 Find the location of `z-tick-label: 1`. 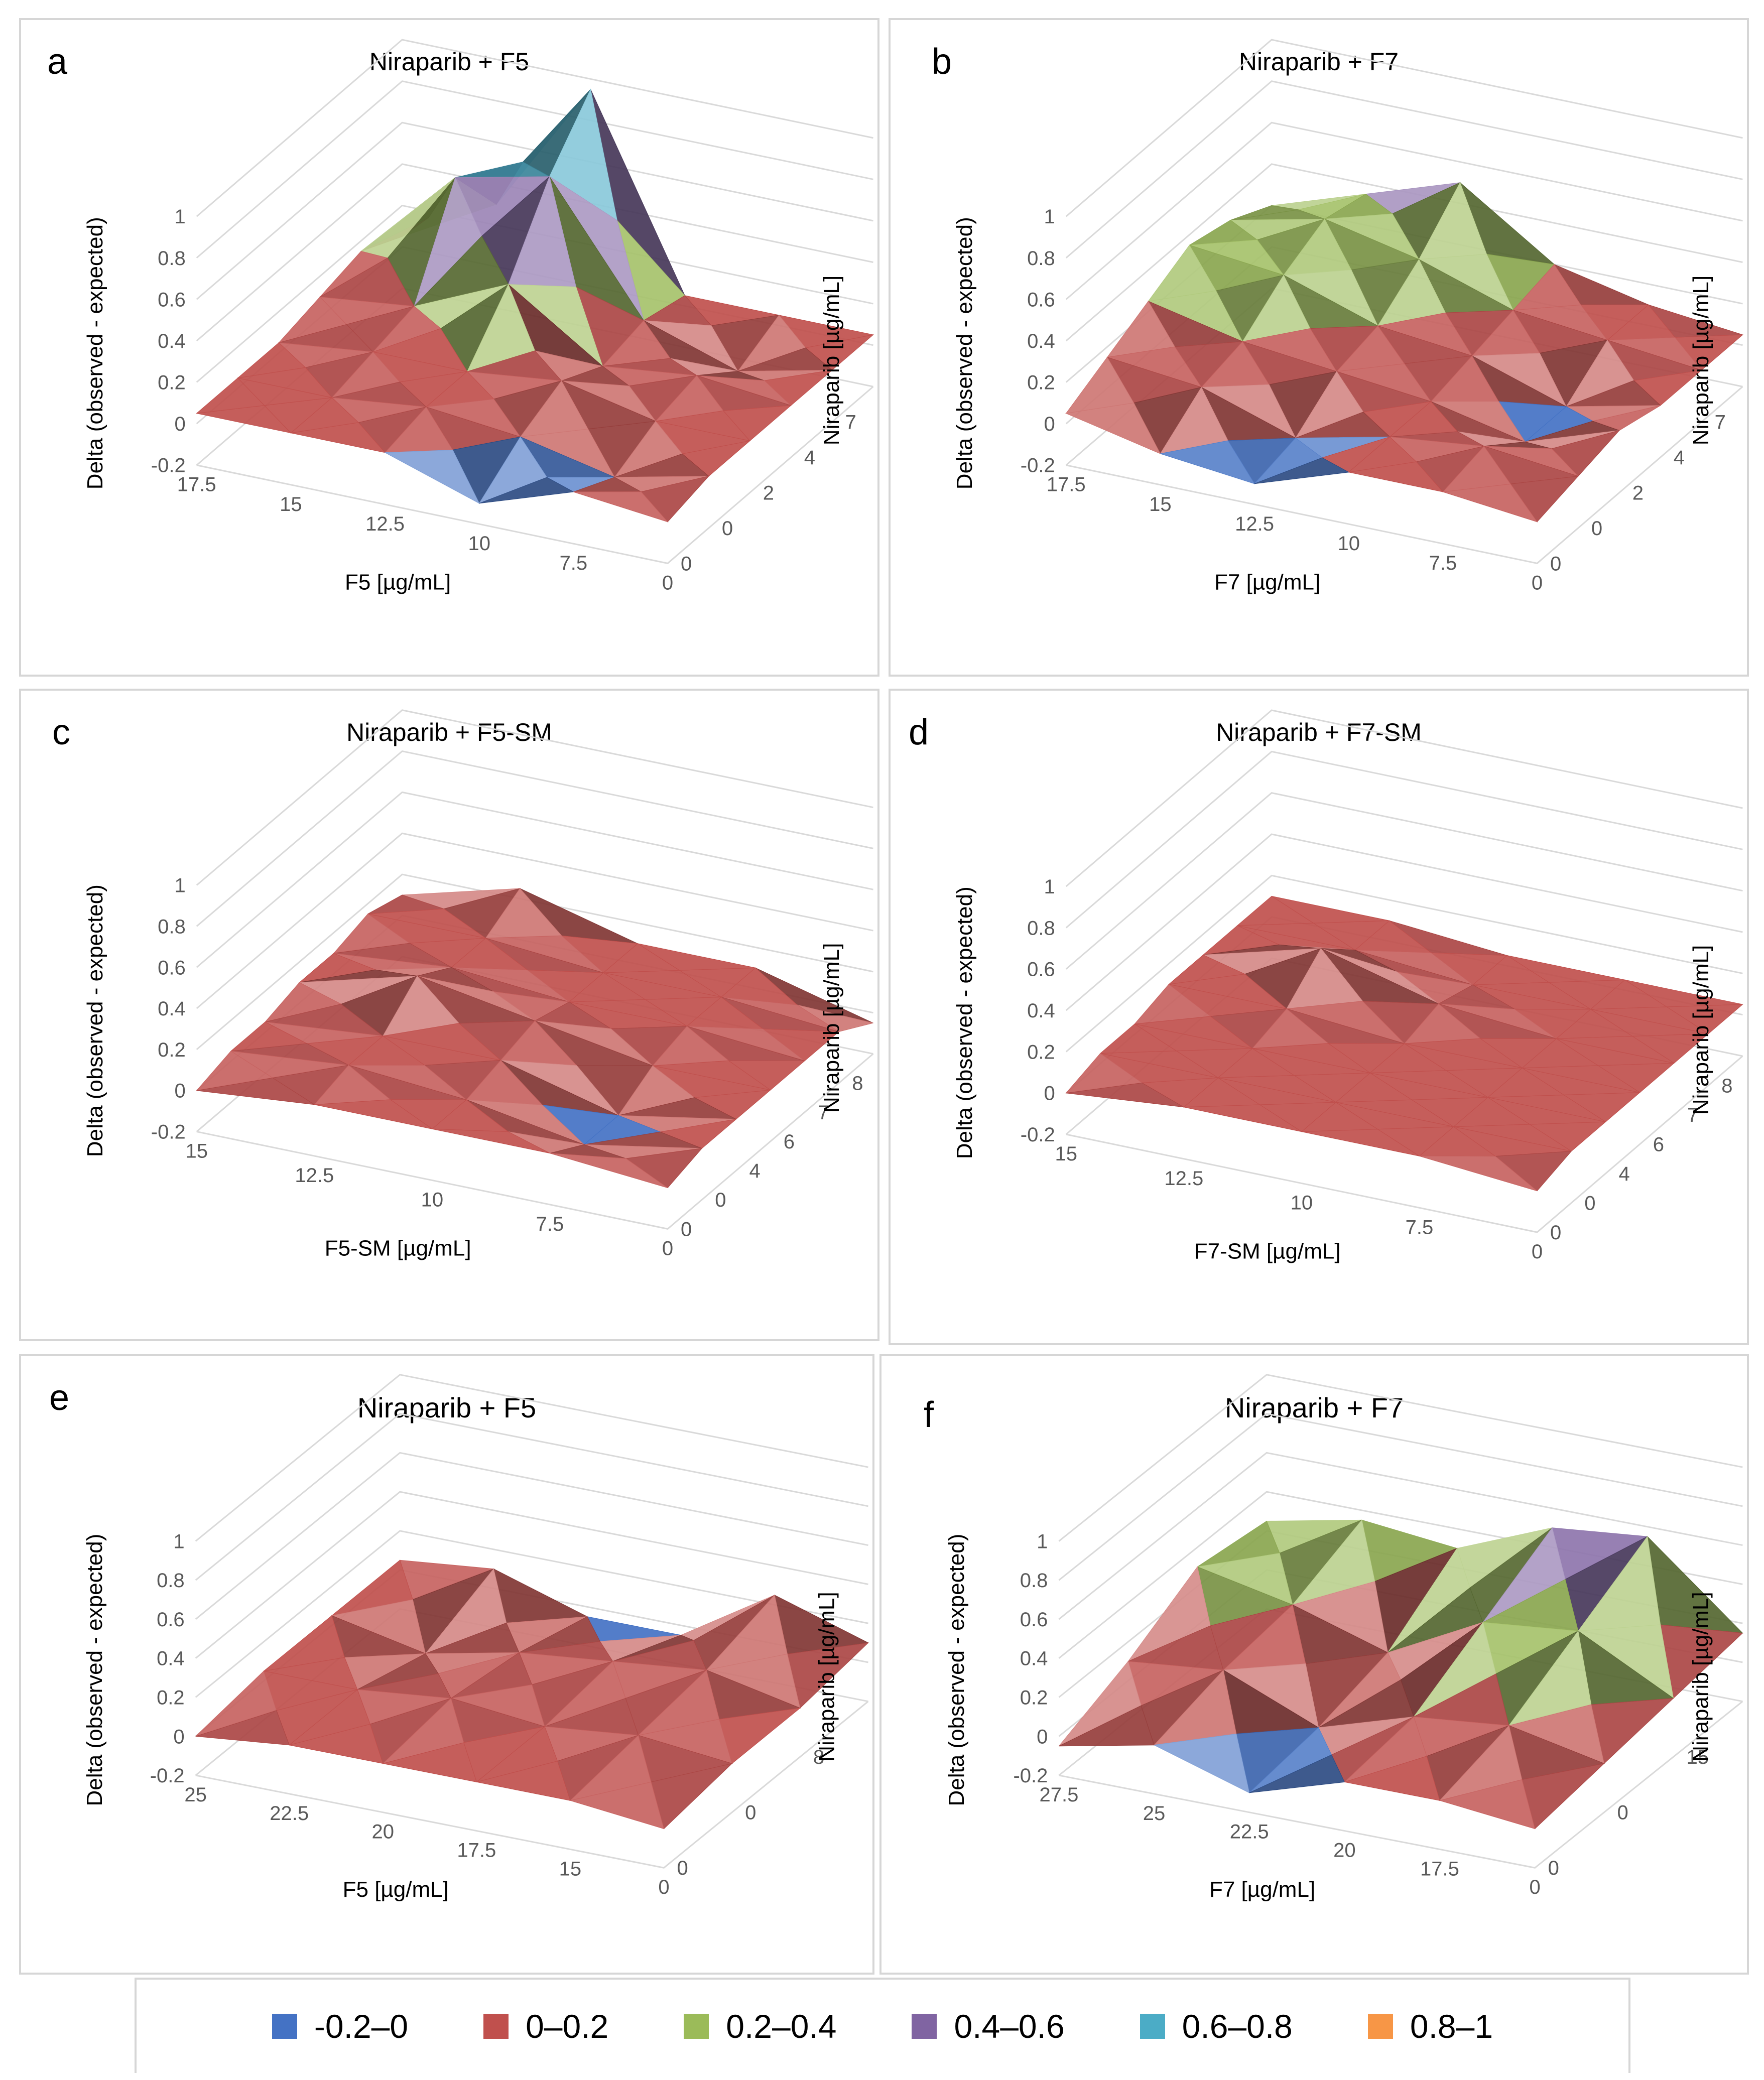

z-tick-label: 1 is located at coordinates (1042, 1541).